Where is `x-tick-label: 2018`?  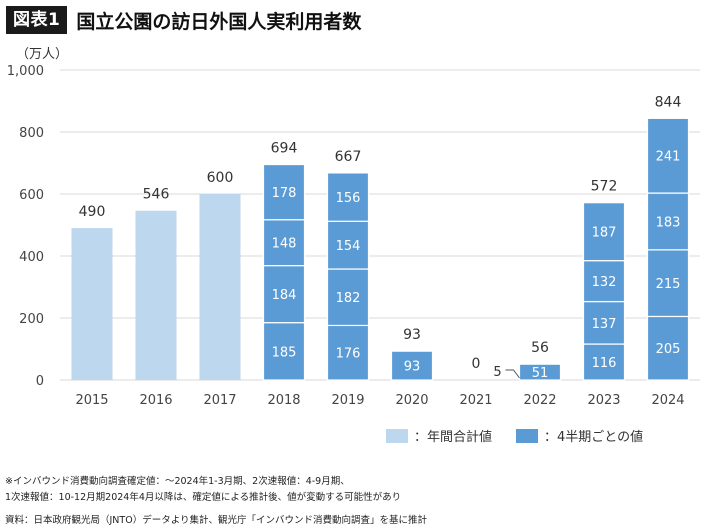
x-tick-label: 2018 is located at coordinates (283, 400).